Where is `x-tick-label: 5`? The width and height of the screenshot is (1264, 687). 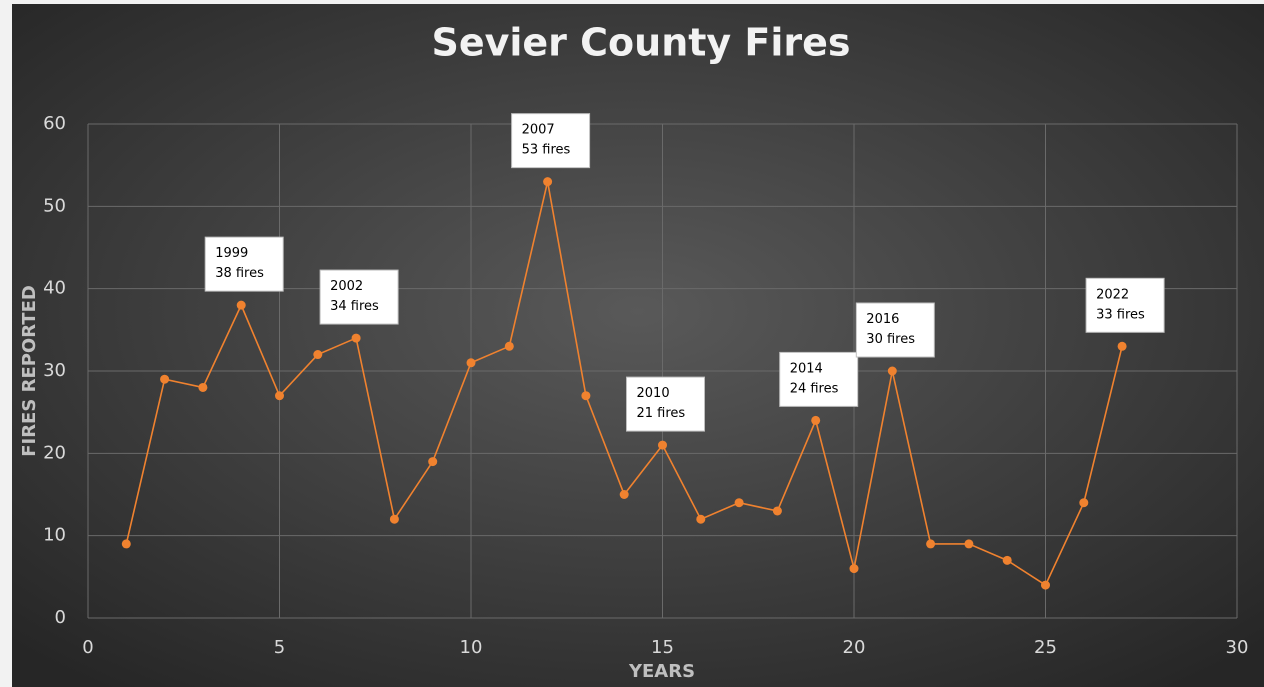 x-tick-label: 5 is located at coordinates (279, 647).